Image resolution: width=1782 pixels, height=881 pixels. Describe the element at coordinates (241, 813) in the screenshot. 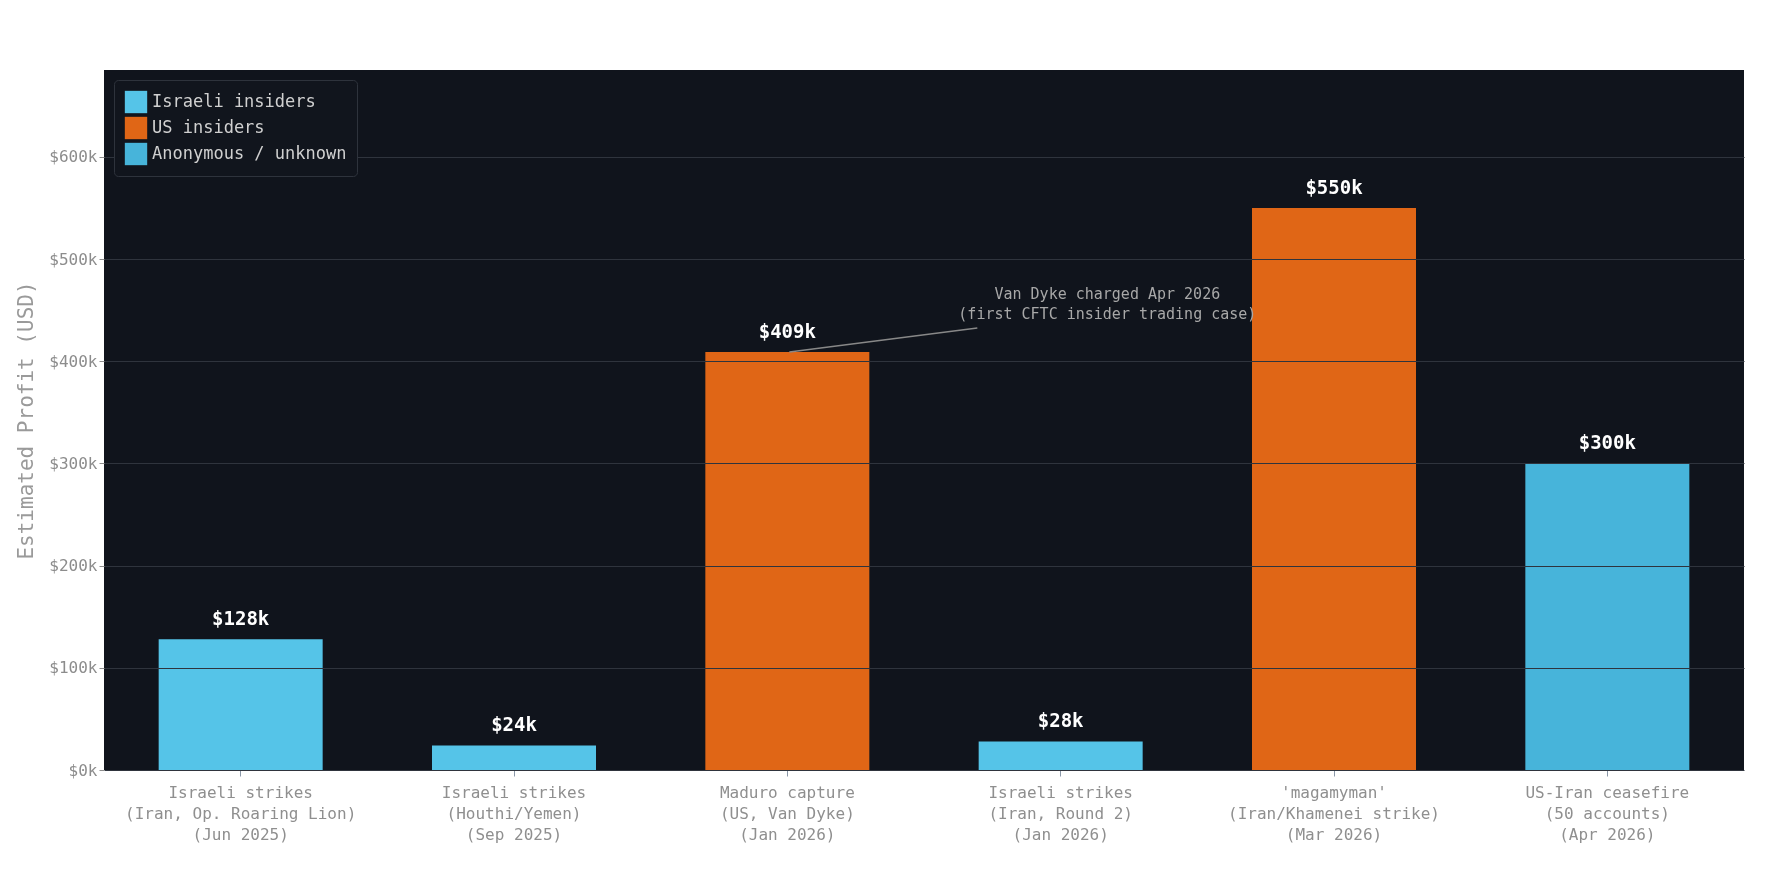

I see `x-tick-label: Israeli strikes (Iran, Op. Roaring Lion) (Jun 2025)` at that location.